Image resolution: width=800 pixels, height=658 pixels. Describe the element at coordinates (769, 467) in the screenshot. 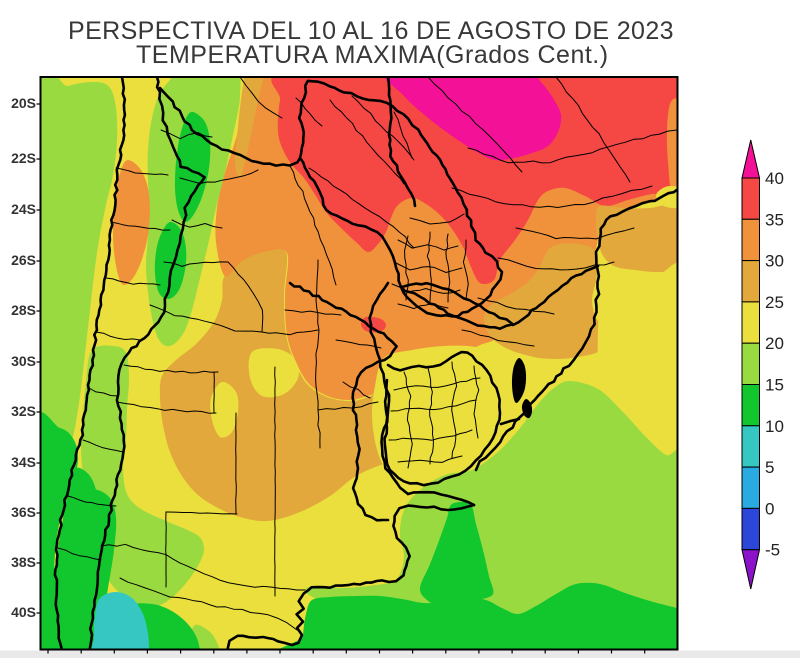

I see `svg-text: 5` at that location.